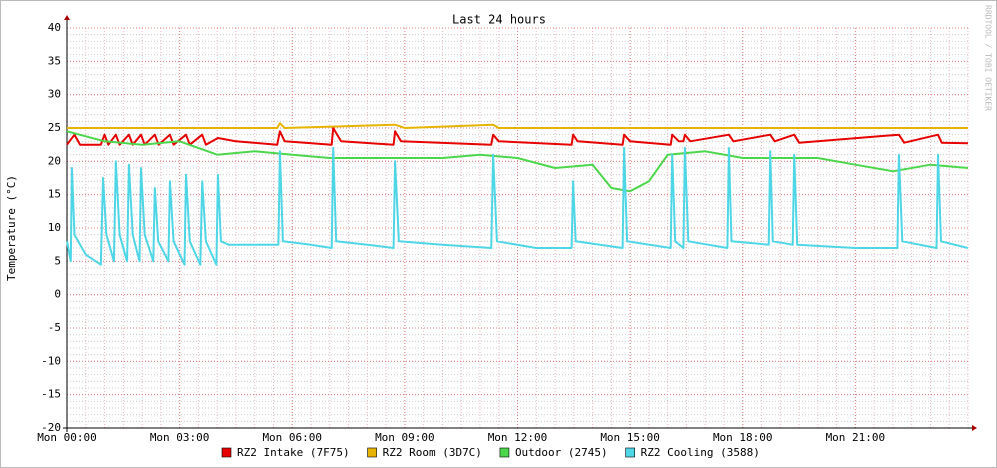 This screenshot has height=468, width=997. Describe the element at coordinates (974, 428) in the screenshot. I see `x-axis-arrow` at that location.